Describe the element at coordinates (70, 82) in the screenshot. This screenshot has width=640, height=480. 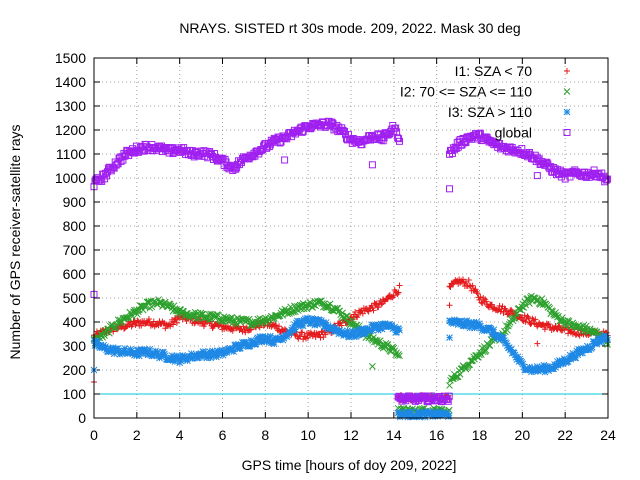
I see `y-tick-label: 1400` at that location.